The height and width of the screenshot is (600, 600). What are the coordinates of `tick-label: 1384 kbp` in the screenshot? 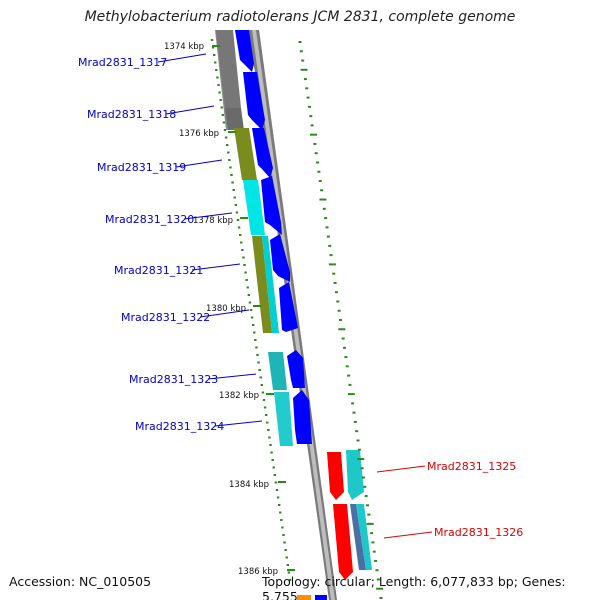 It's located at (249, 485).